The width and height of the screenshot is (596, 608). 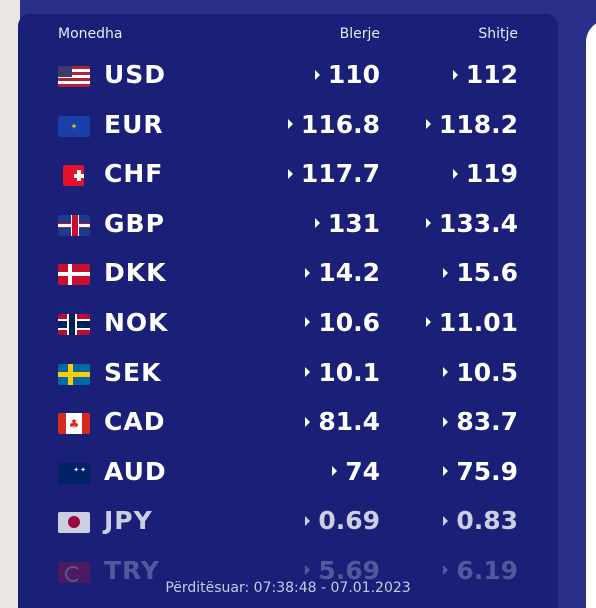 What do you see at coordinates (347, 223) in the screenshot?
I see `buy-rate: 131` at bounding box center [347, 223].